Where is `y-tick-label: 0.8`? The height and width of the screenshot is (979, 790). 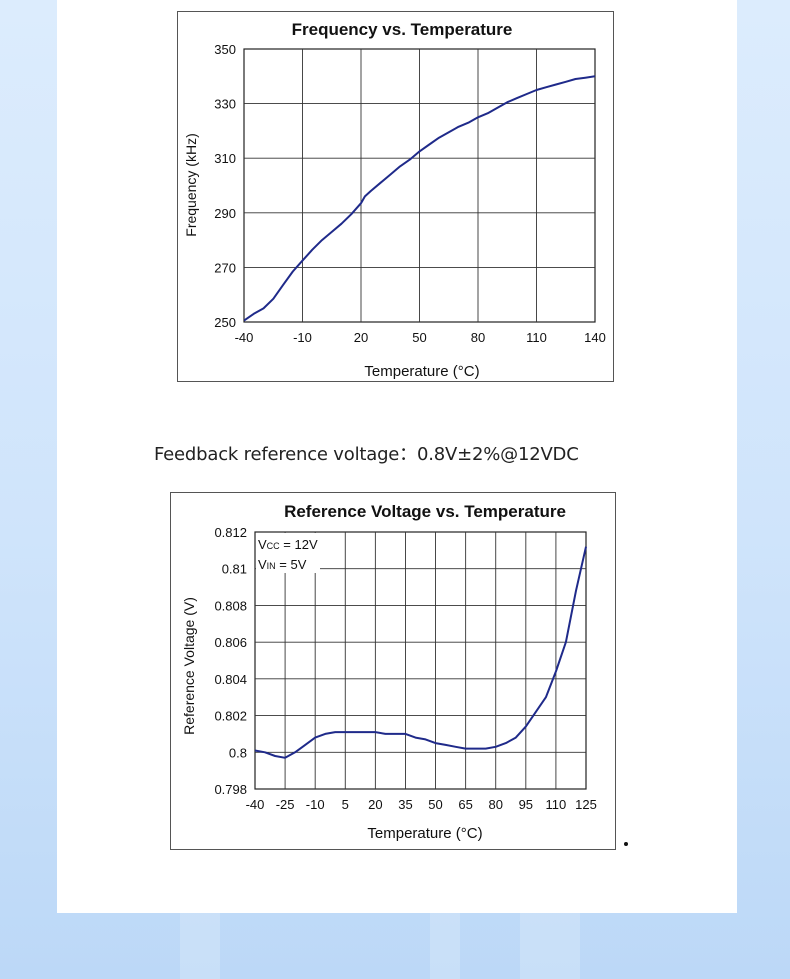
y-tick-label: 0.8 is located at coordinates (238, 752).